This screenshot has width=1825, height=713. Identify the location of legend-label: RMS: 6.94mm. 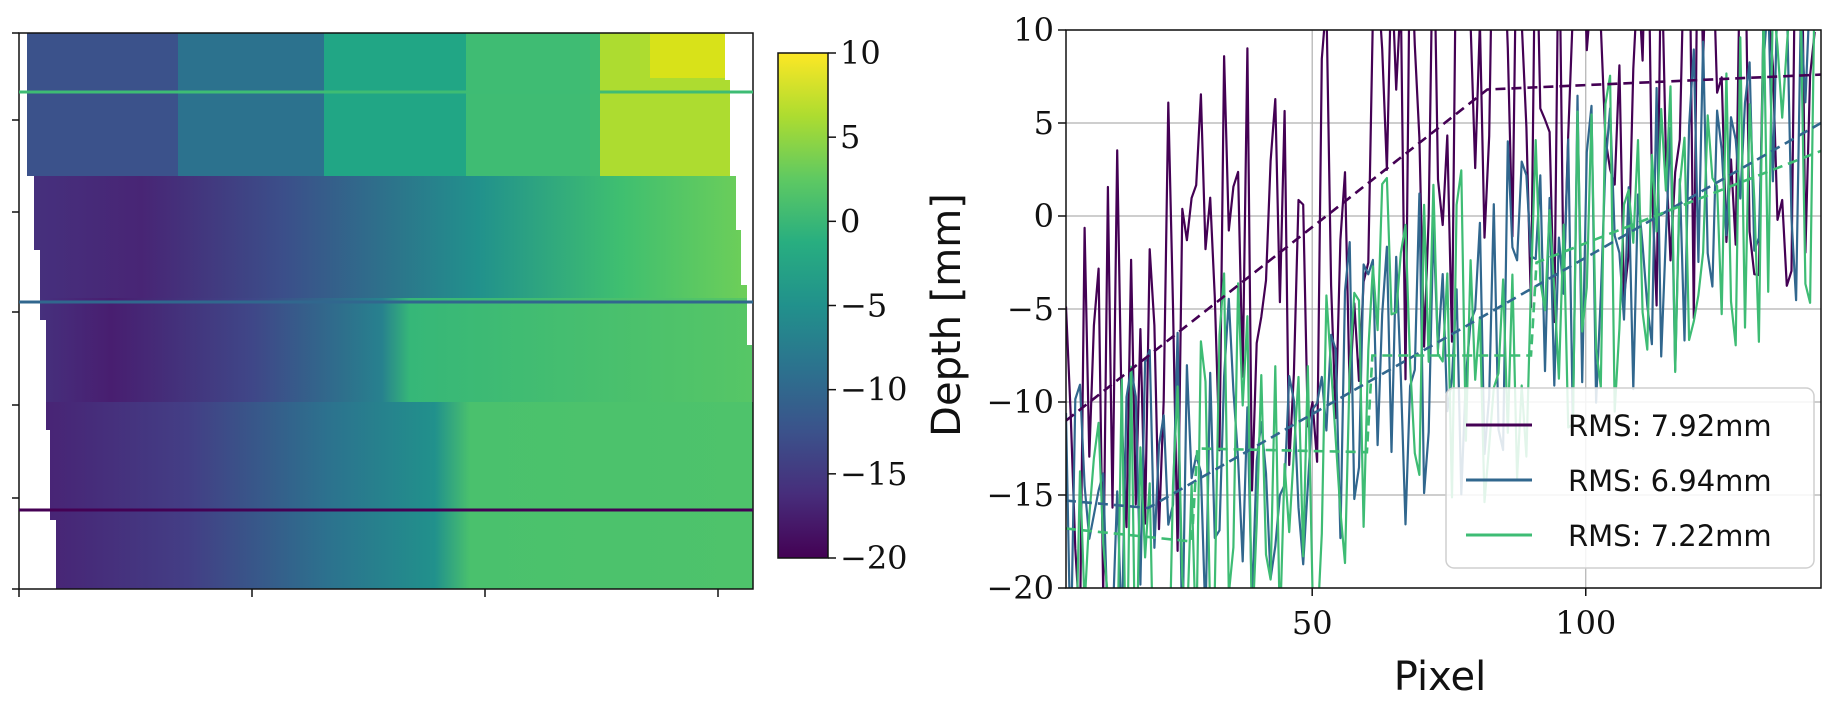
(1670, 481).